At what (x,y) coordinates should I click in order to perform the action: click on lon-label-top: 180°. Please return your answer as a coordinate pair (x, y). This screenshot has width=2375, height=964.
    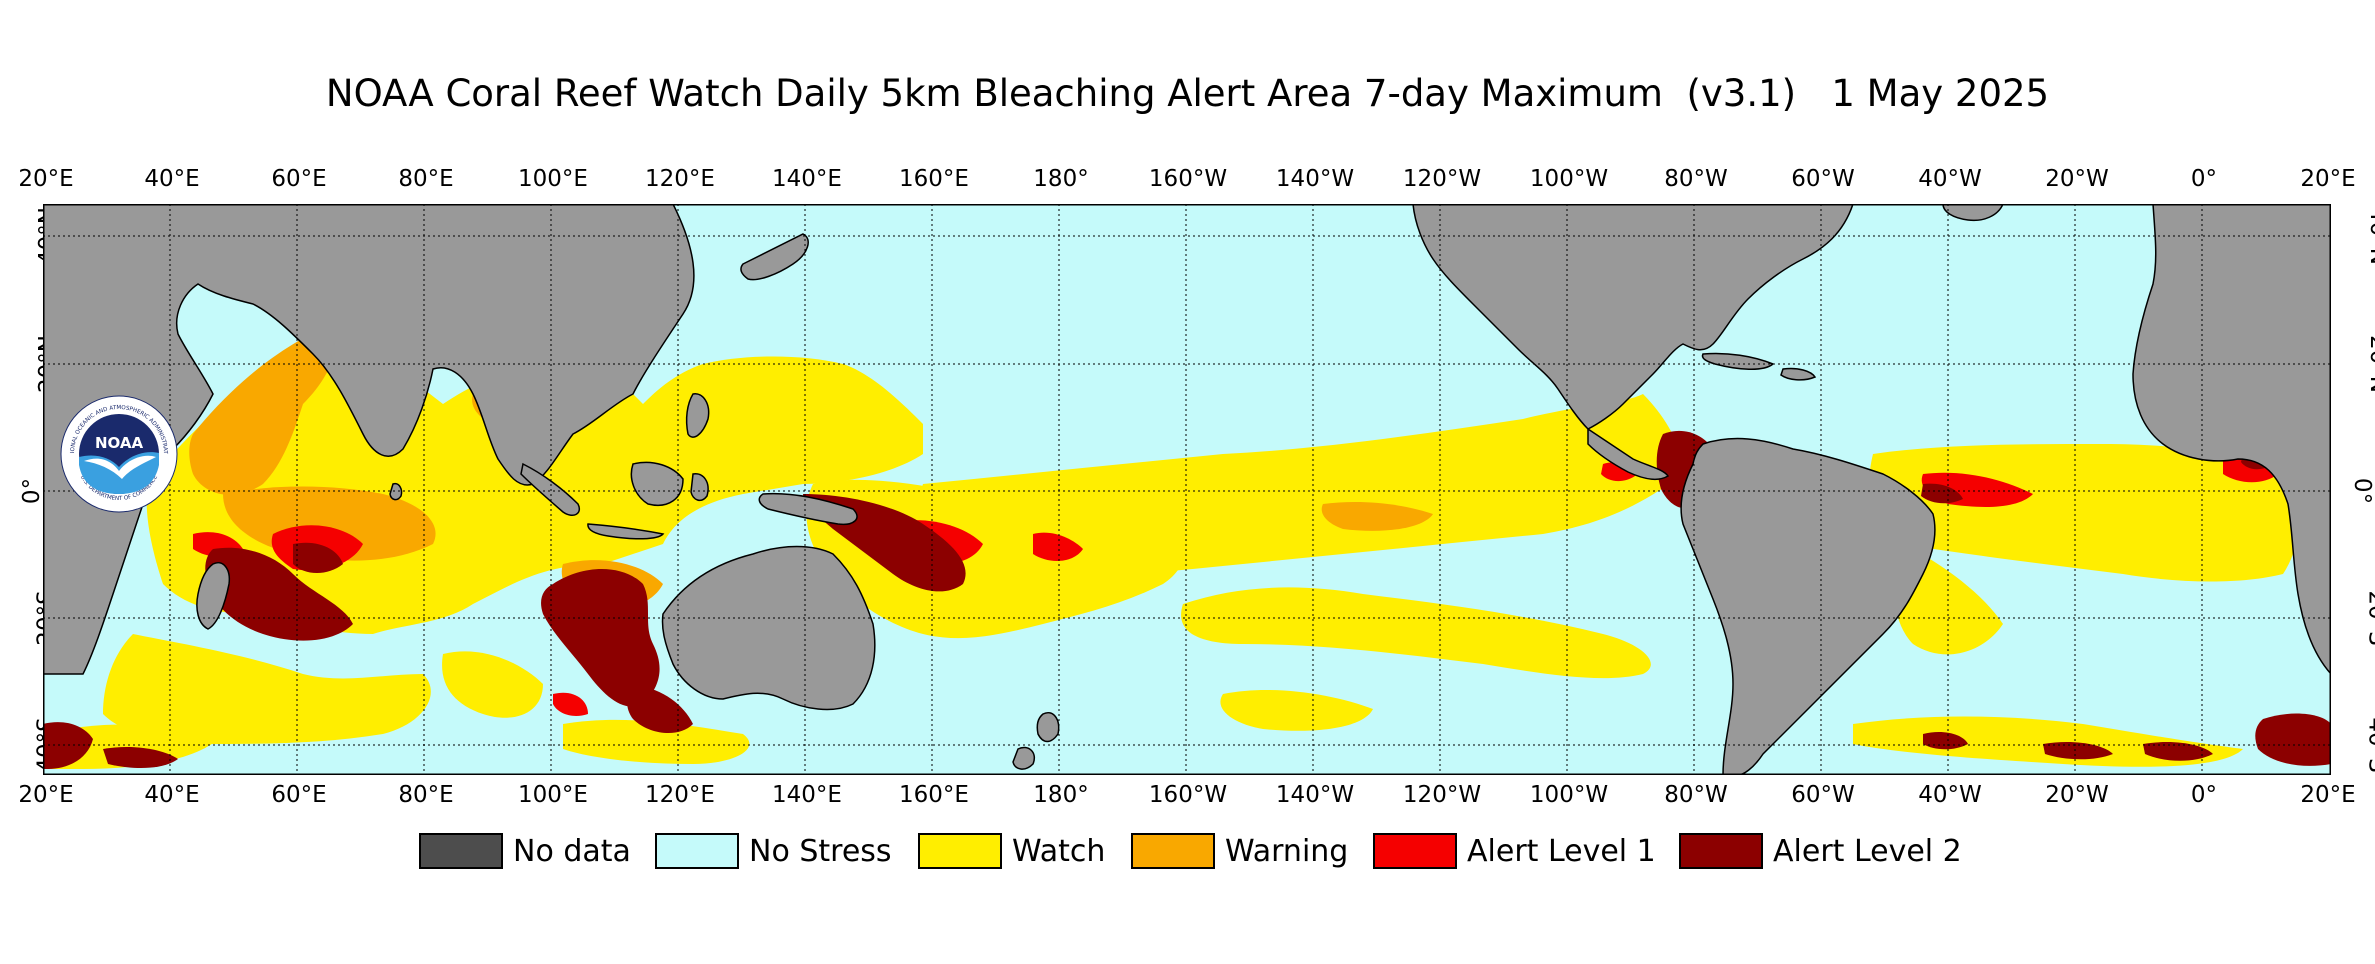
    Looking at the image, I should click on (1061, 179).